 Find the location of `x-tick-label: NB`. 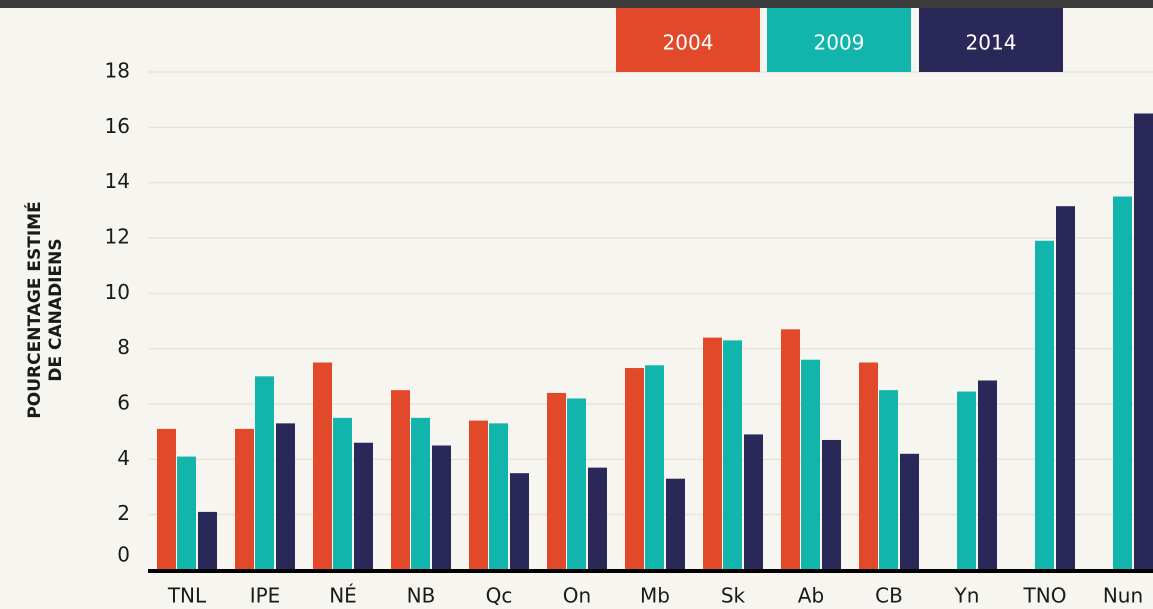

x-tick-label: NB is located at coordinates (421, 596).